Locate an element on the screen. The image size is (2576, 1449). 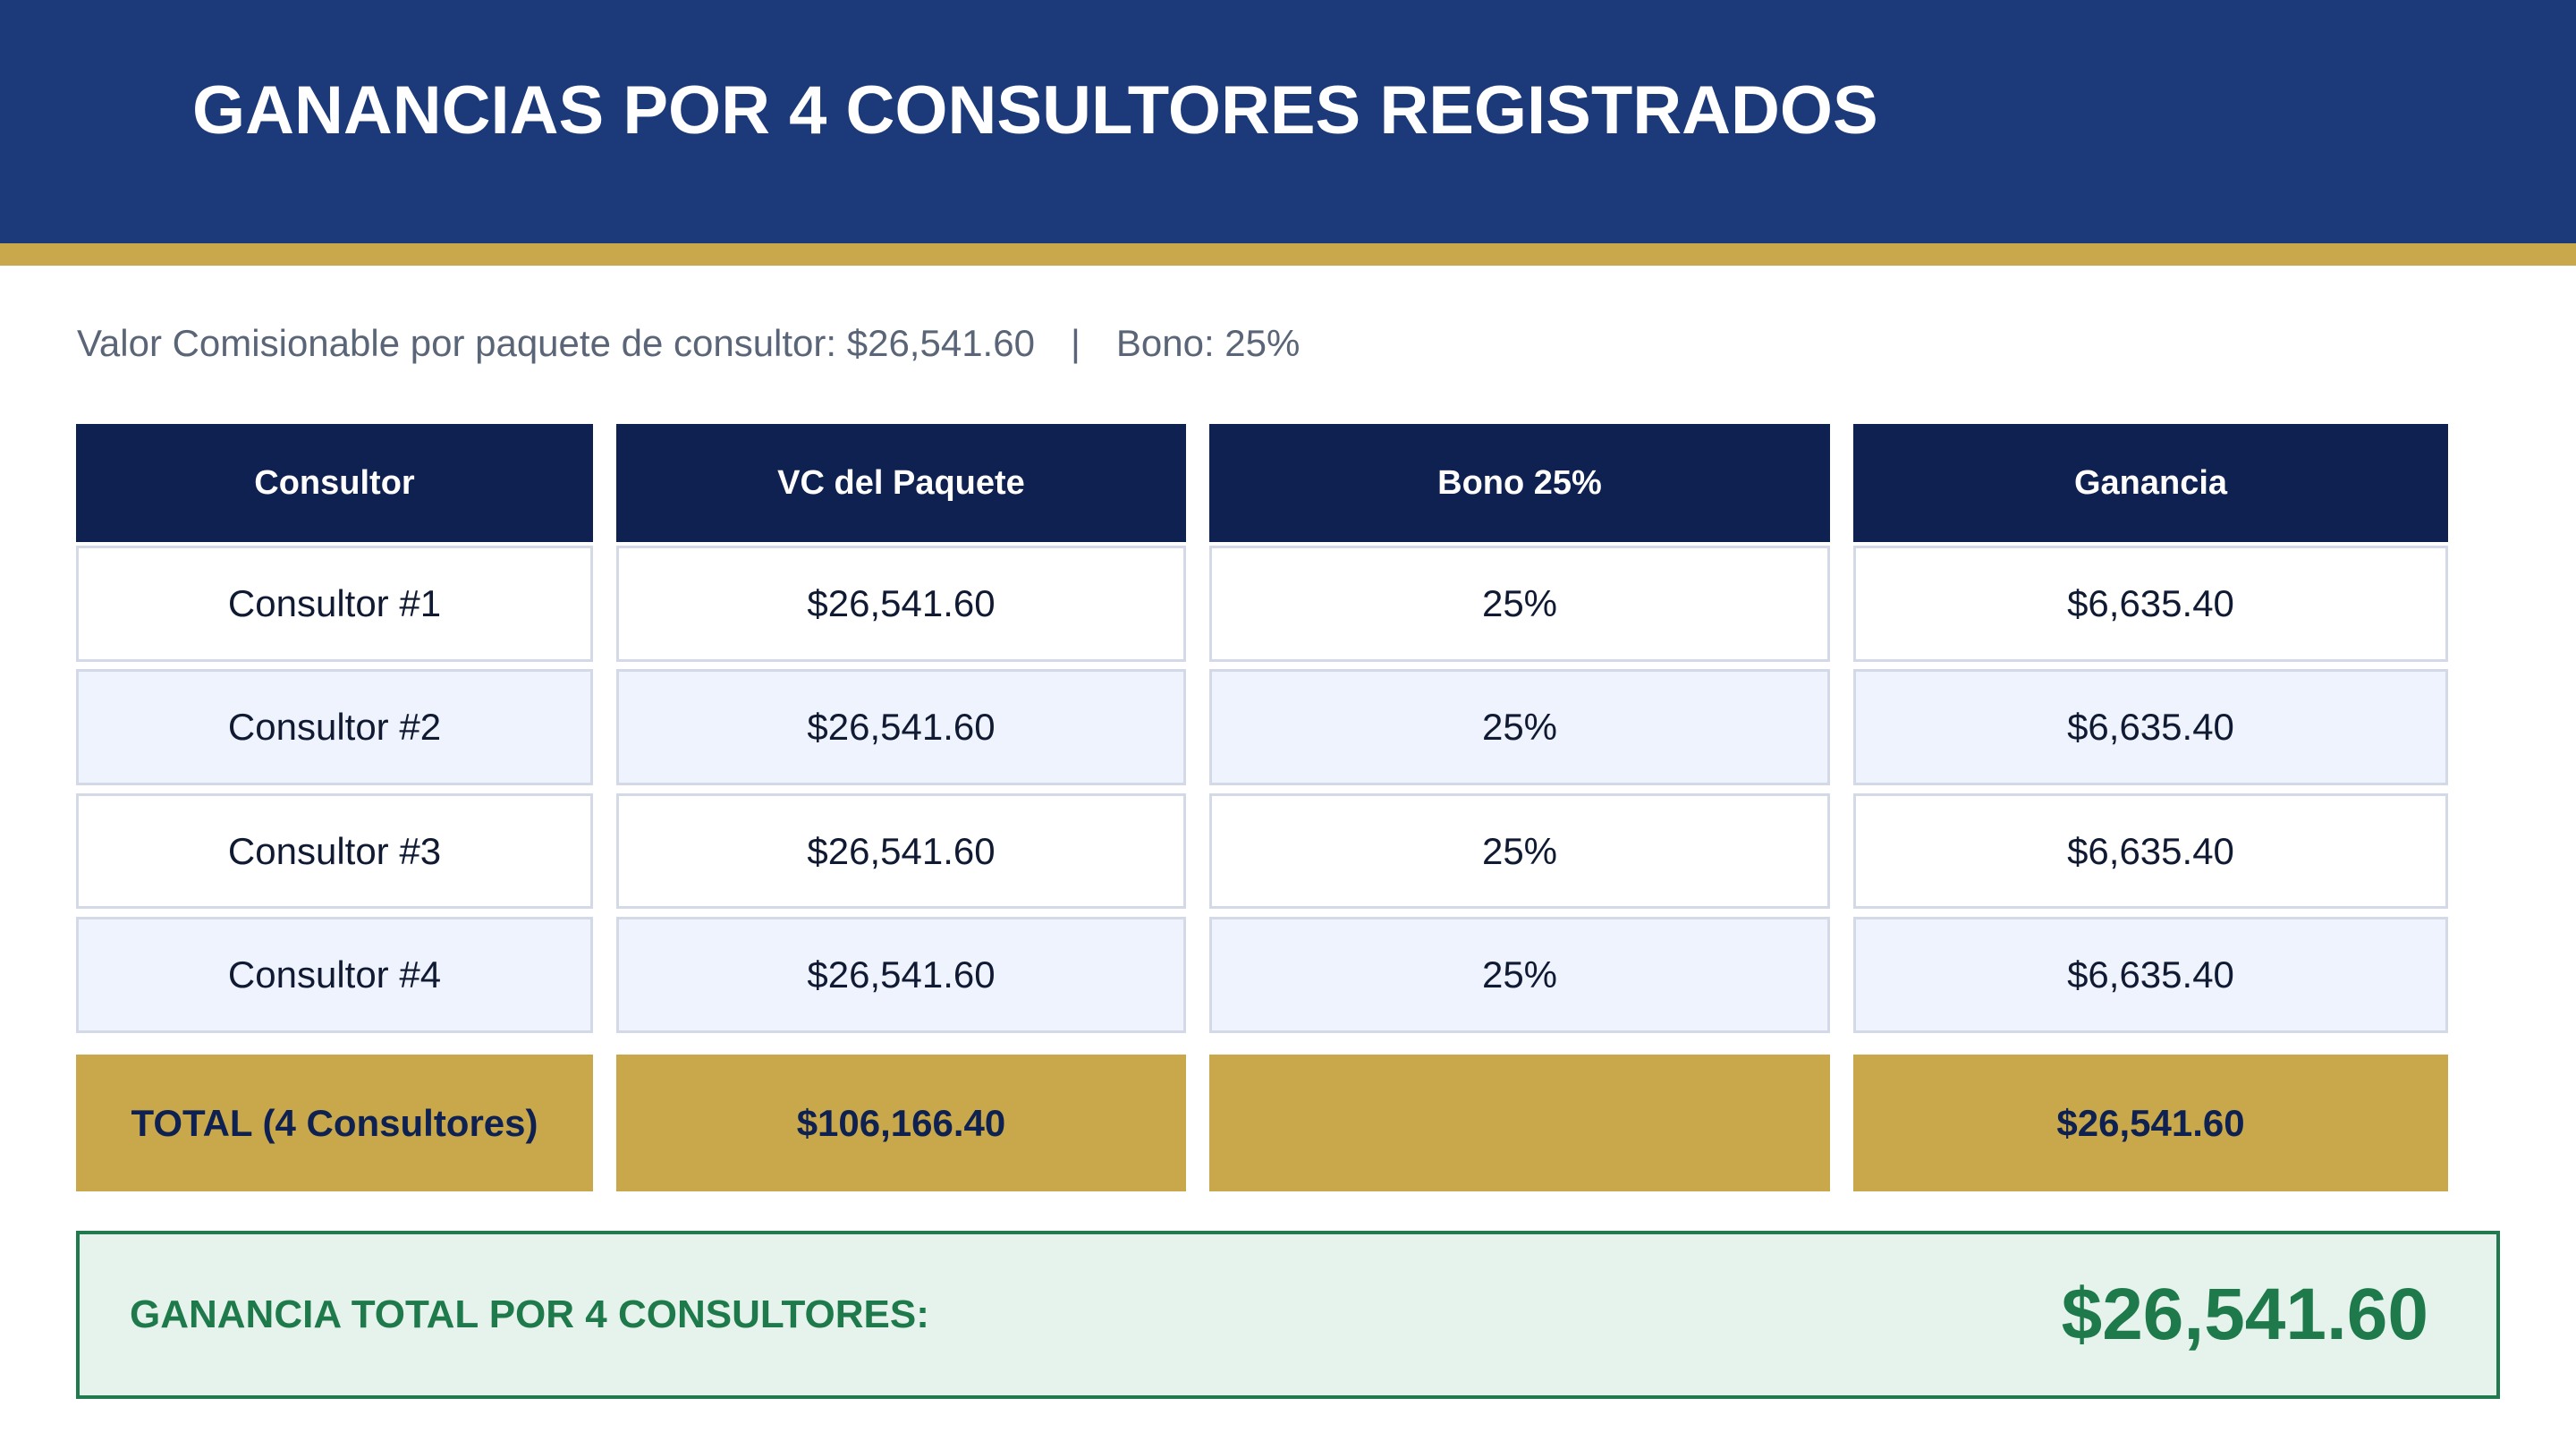
column-header-bono: Bono 25% is located at coordinates (1519, 483).